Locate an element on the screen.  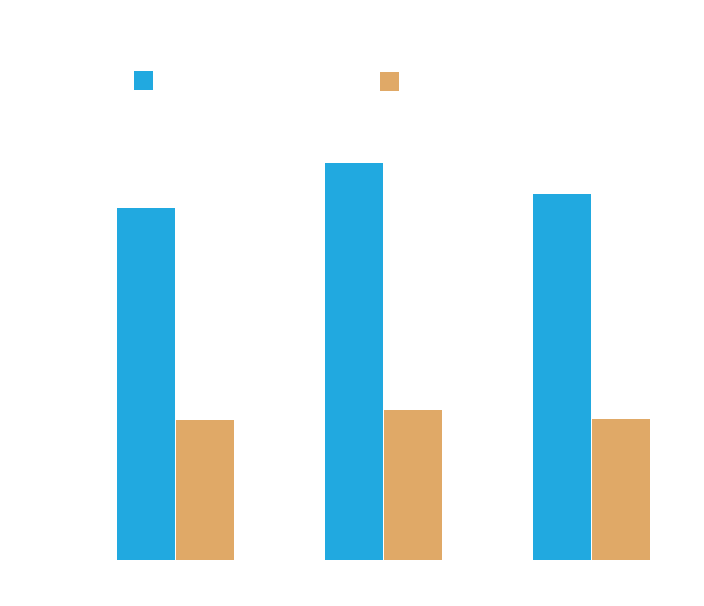
bar-series2-cat2 is located at coordinates (413, 485).